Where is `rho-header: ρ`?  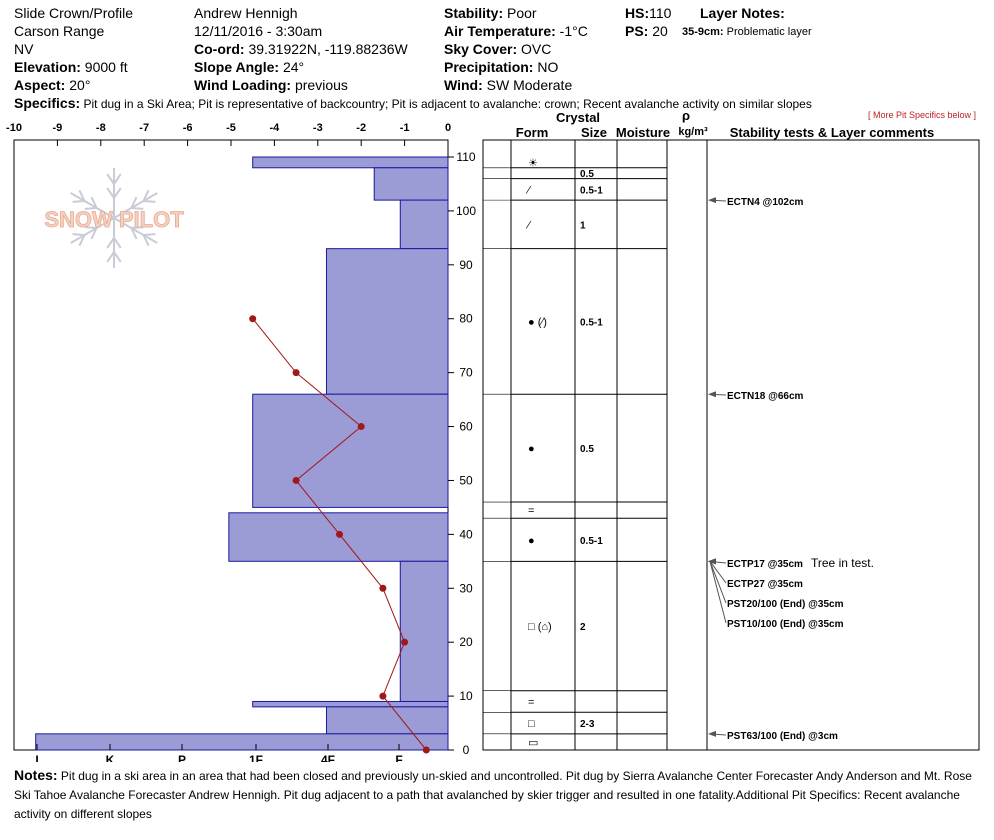
rho-header: ρ is located at coordinates (686, 115).